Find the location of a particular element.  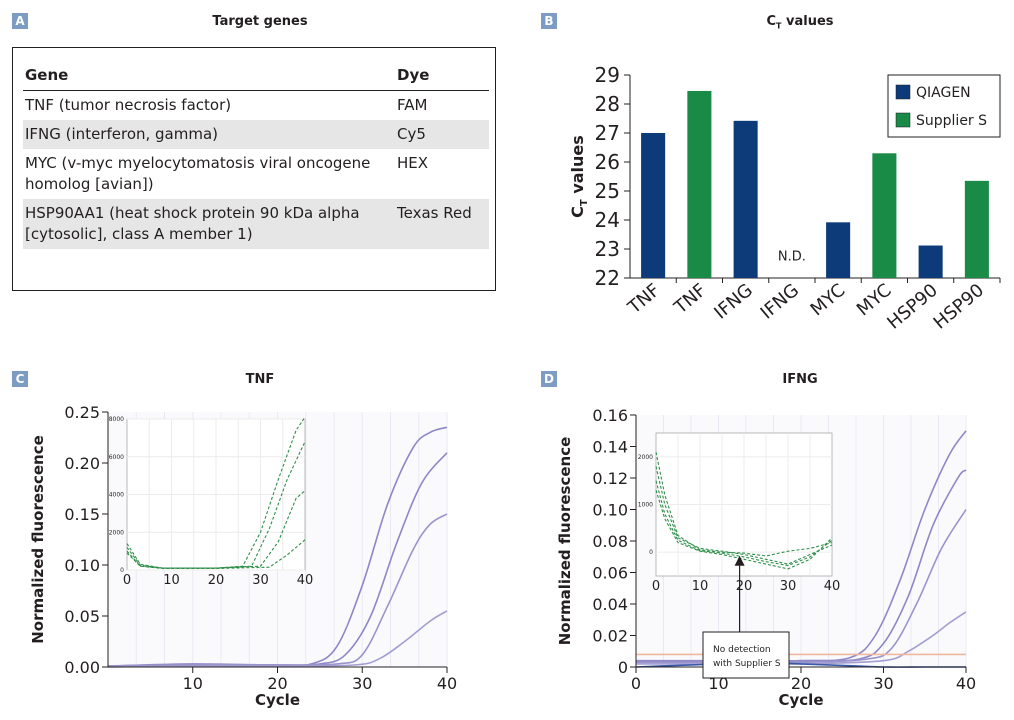

y-tick-label: 0.00 is located at coordinates (82, 667).